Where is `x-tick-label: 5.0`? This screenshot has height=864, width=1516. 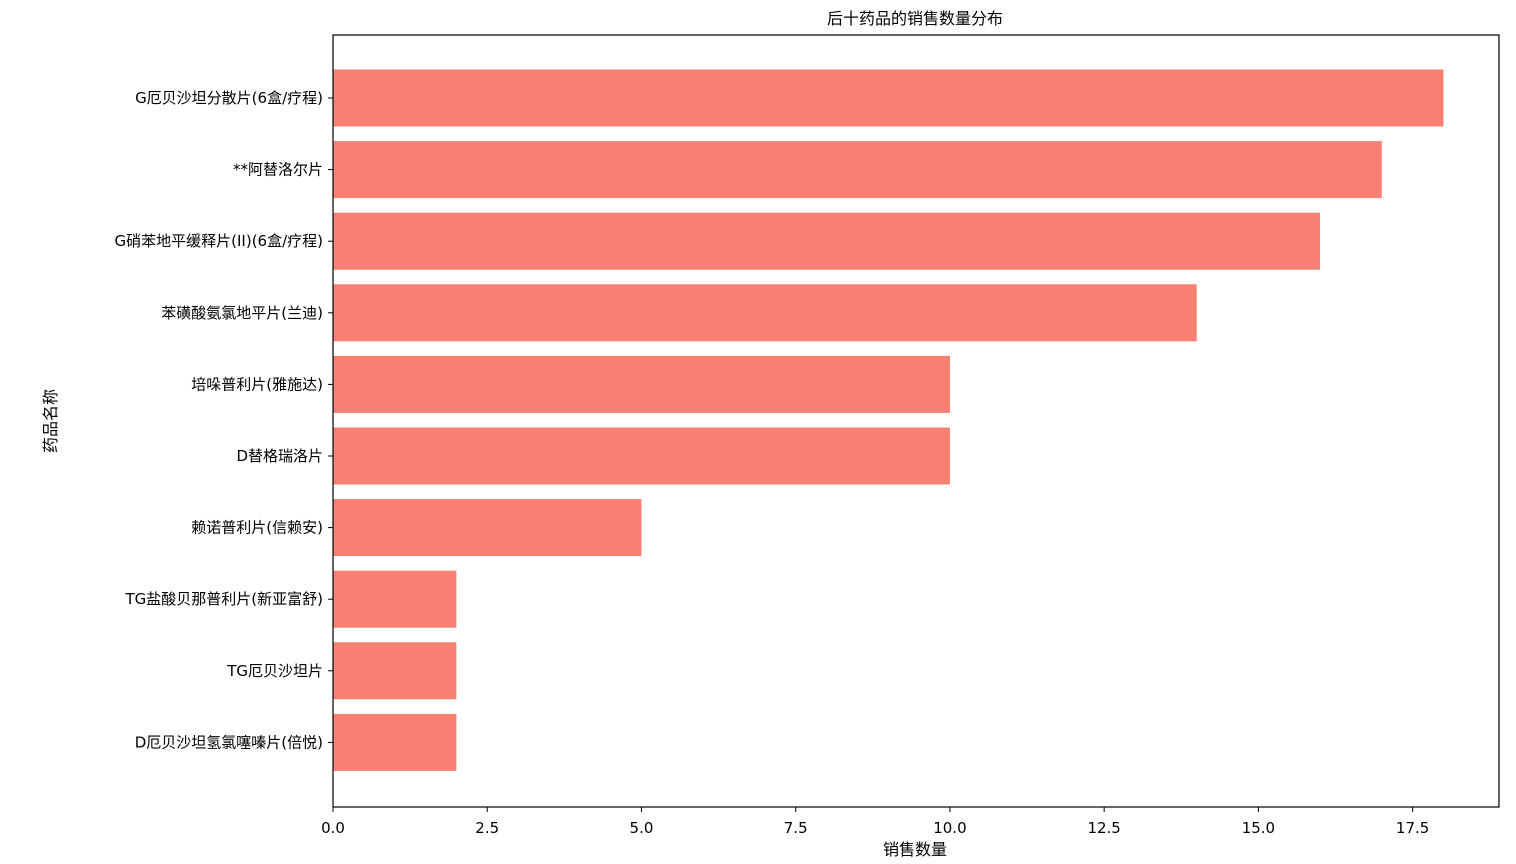 x-tick-label: 5.0 is located at coordinates (642, 828).